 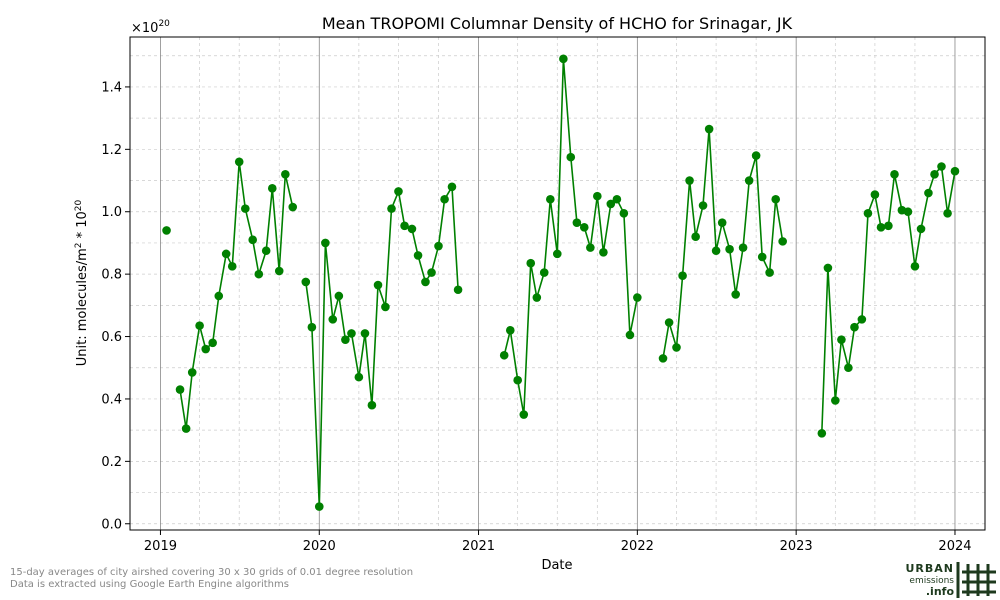 What do you see at coordinates (111, 150) in the screenshot?
I see `y-tick-label: 1.2` at bounding box center [111, 150].